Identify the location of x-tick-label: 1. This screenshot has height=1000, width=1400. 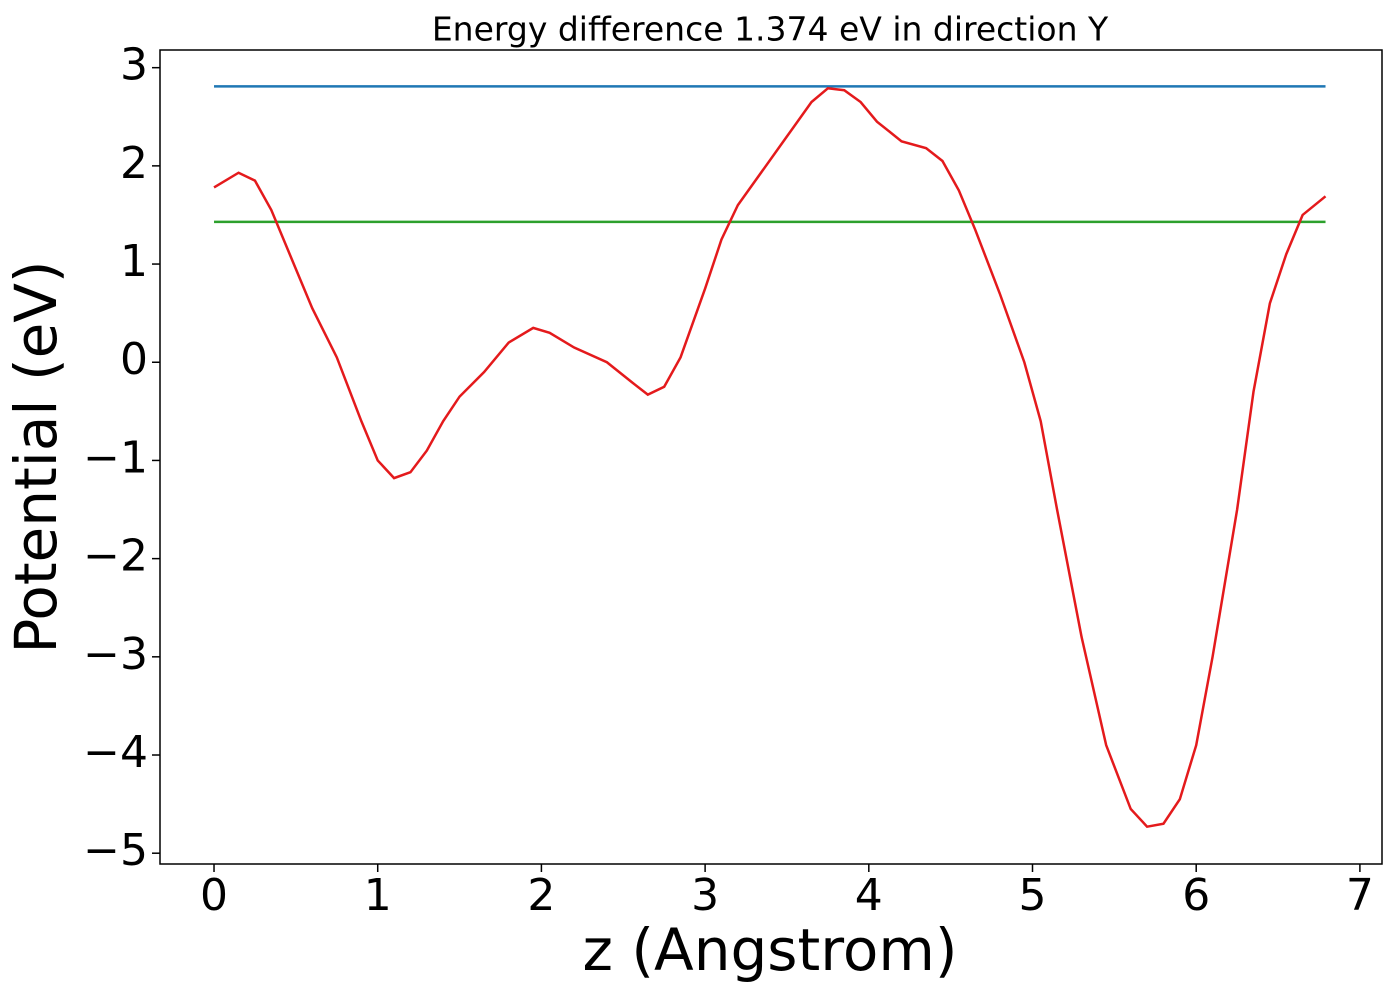
(378, 895).